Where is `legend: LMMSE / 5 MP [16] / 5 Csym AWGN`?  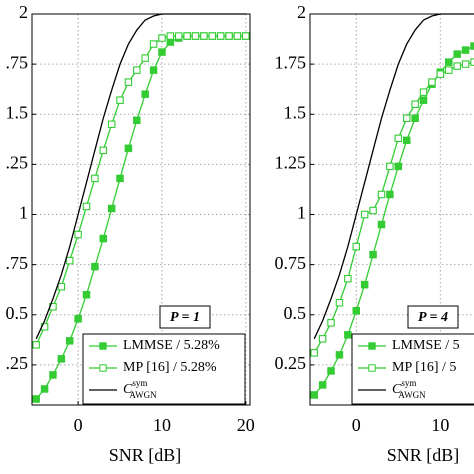
legend: LMMSE / 5 MP [16] / 5 Csym AWGN is located at coordinates (412, 369).